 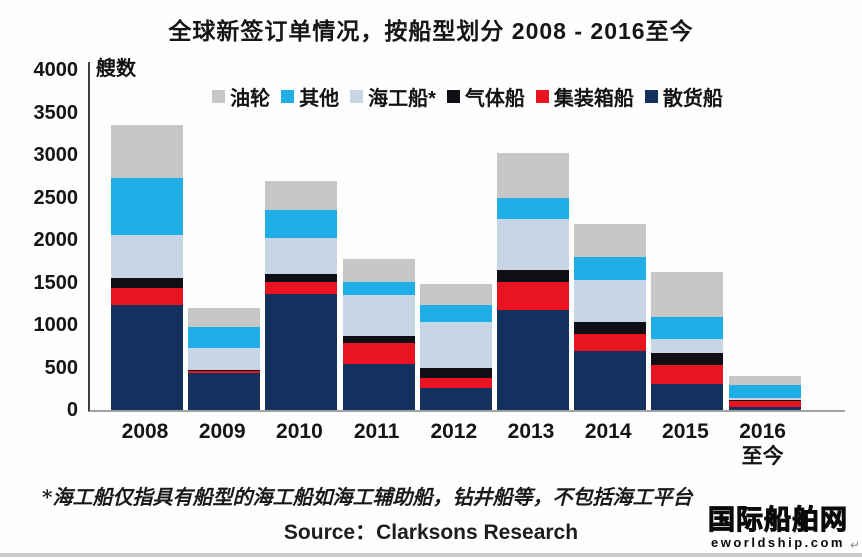 I want to click on bar-2012, so click(x=455, y=347).